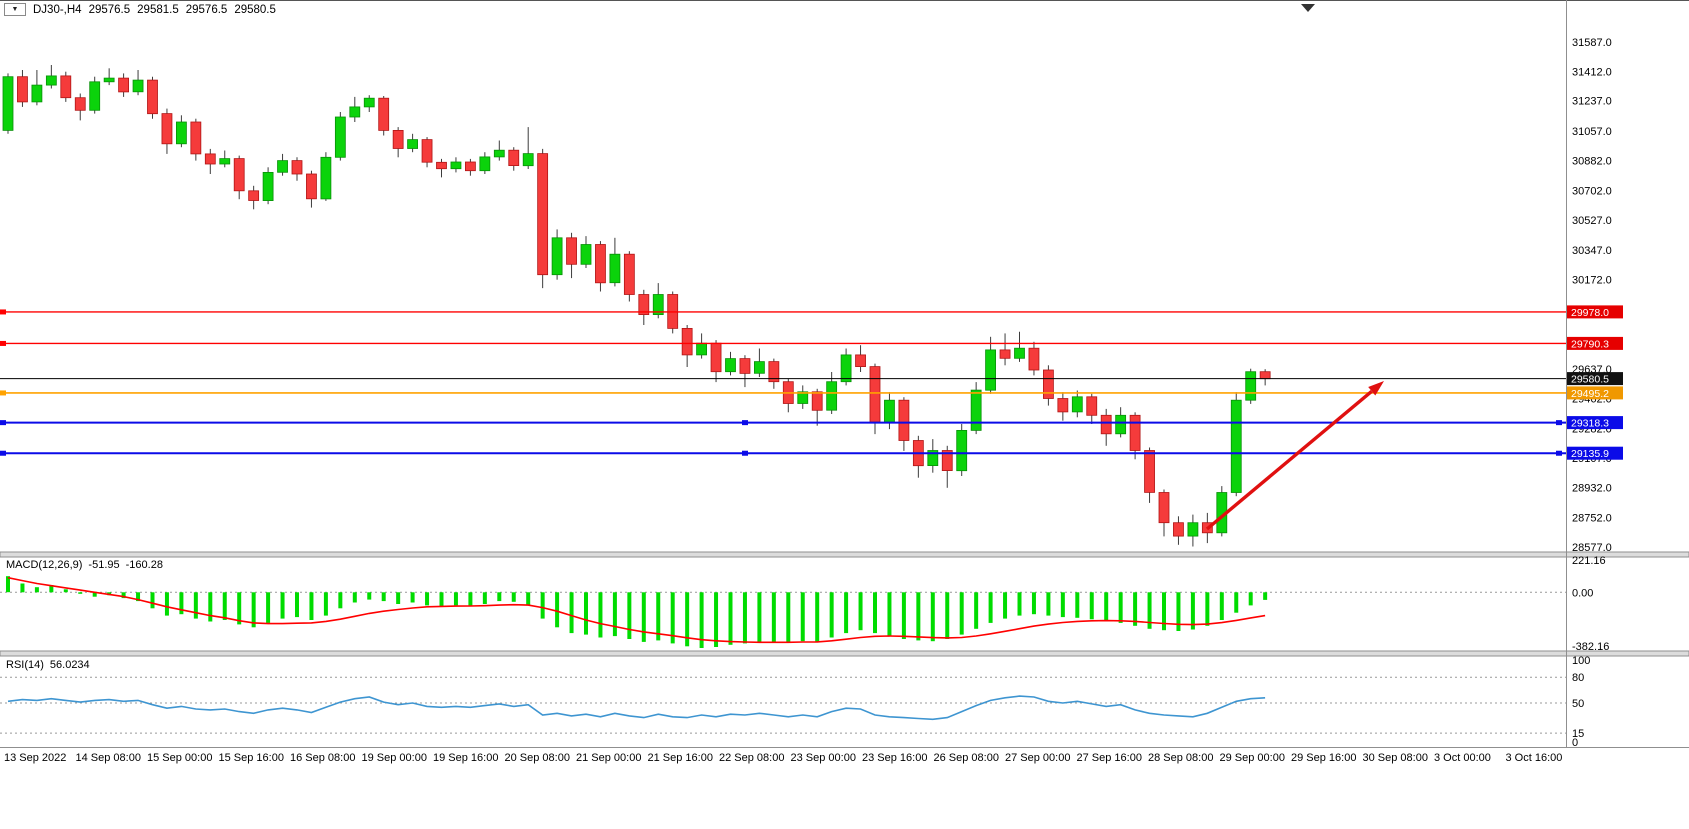 This screenshot has height=829, width=1689. Describe the element at coordinates (465, 758) in the screenshot. I see `time-axis-label: 19 Sep 16:00` at that location.